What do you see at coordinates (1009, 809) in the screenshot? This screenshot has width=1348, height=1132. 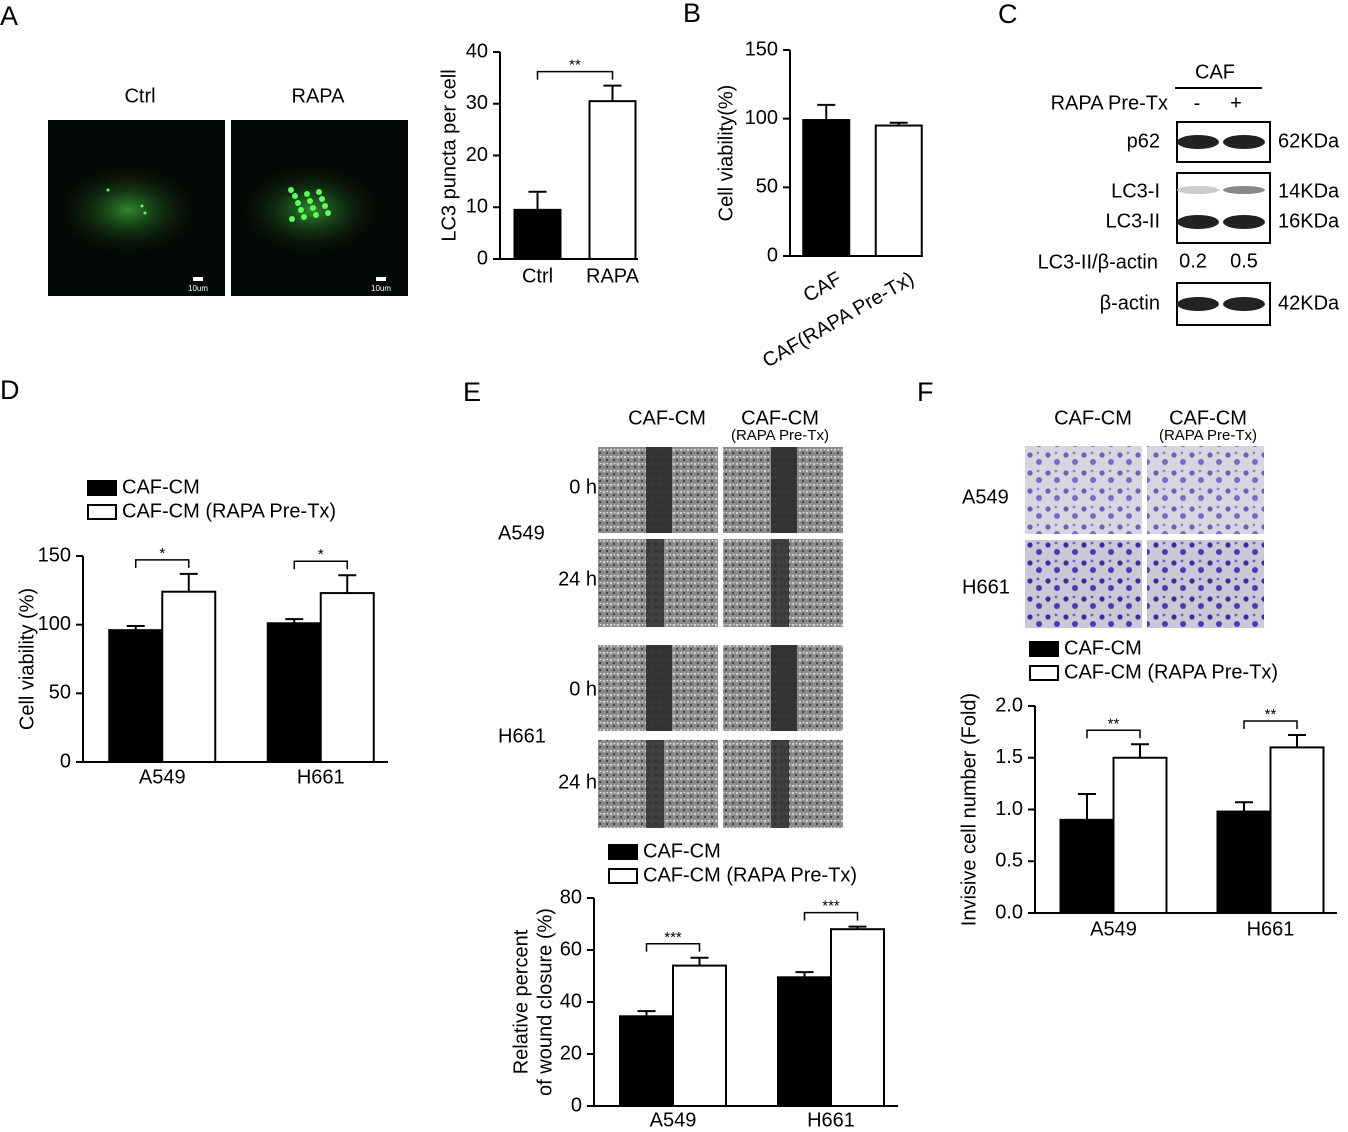 I see `y-tick-label: 1.0` at bounding box center [1009, 809].